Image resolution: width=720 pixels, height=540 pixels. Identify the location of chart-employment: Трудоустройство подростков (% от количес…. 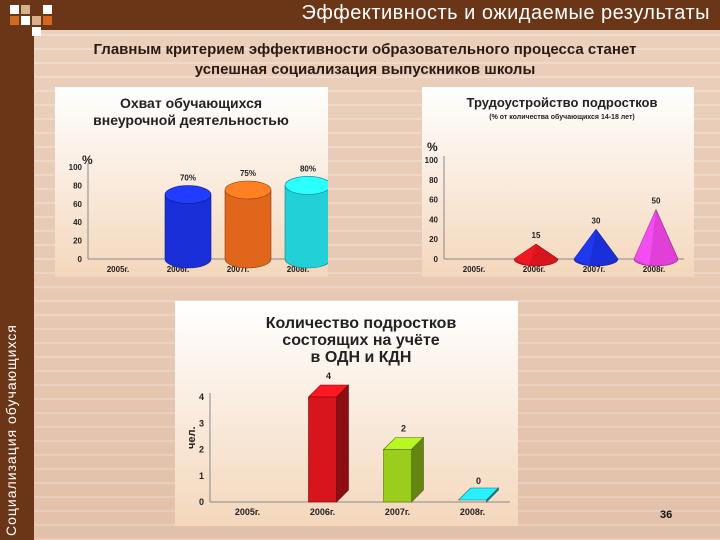
(558, 182).